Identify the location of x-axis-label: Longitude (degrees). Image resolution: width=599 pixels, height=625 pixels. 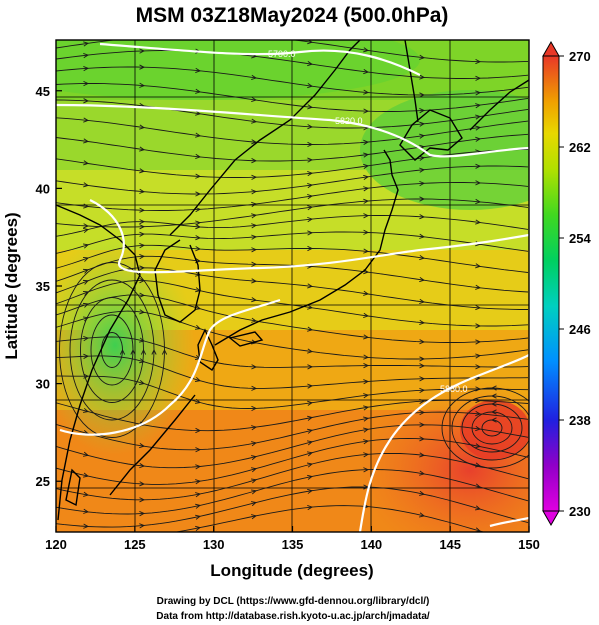
(291, 570).